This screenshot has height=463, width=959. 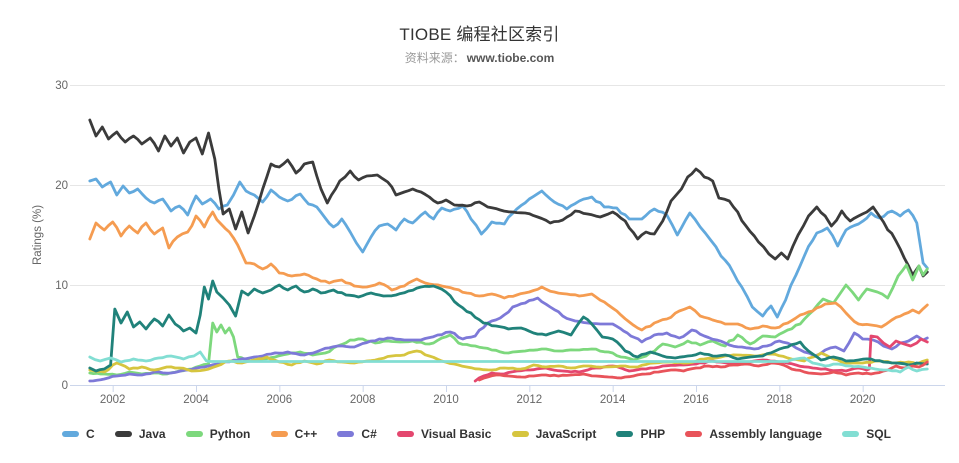 I want to click on legend-item-csharp: C#, so click(x=357, y=434).